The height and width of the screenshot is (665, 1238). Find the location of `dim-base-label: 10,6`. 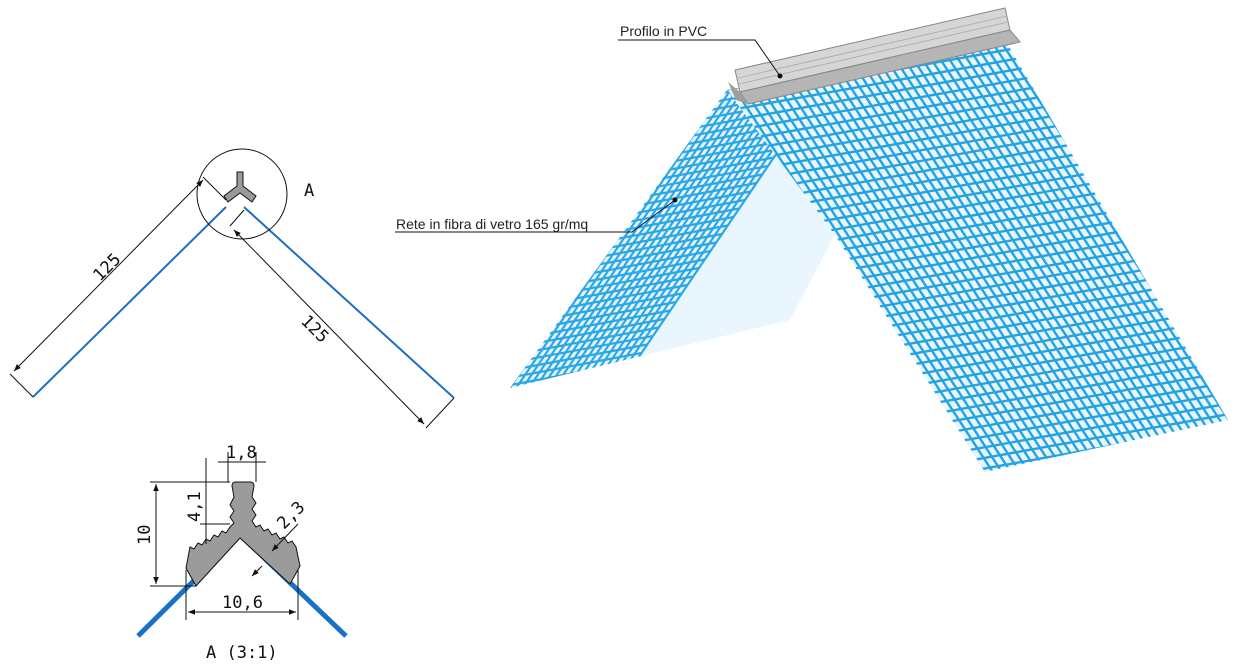

dim-base-label: 10,6 is located at coordinates (242, 603).